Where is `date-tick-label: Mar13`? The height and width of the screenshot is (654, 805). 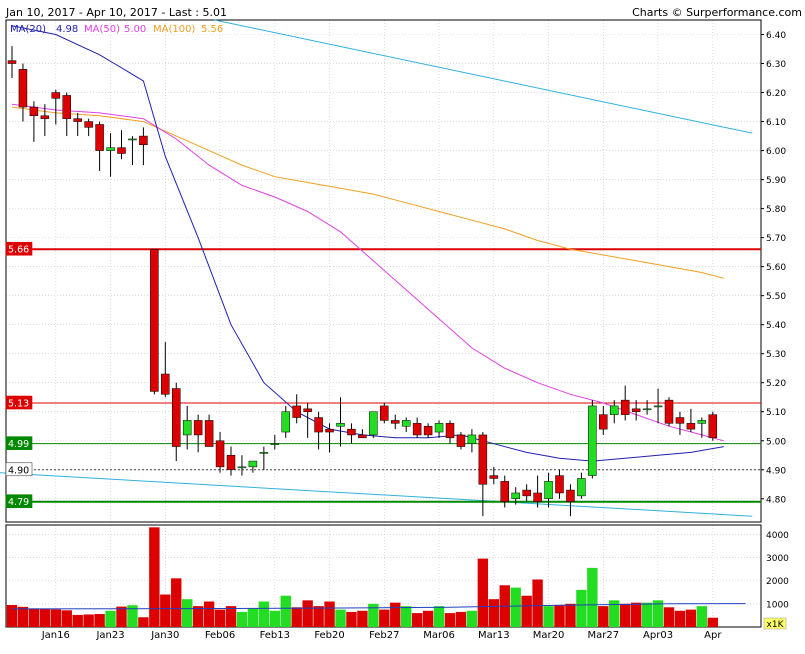
date-tick-label: Mar13 is located at coordinates (494, 635).